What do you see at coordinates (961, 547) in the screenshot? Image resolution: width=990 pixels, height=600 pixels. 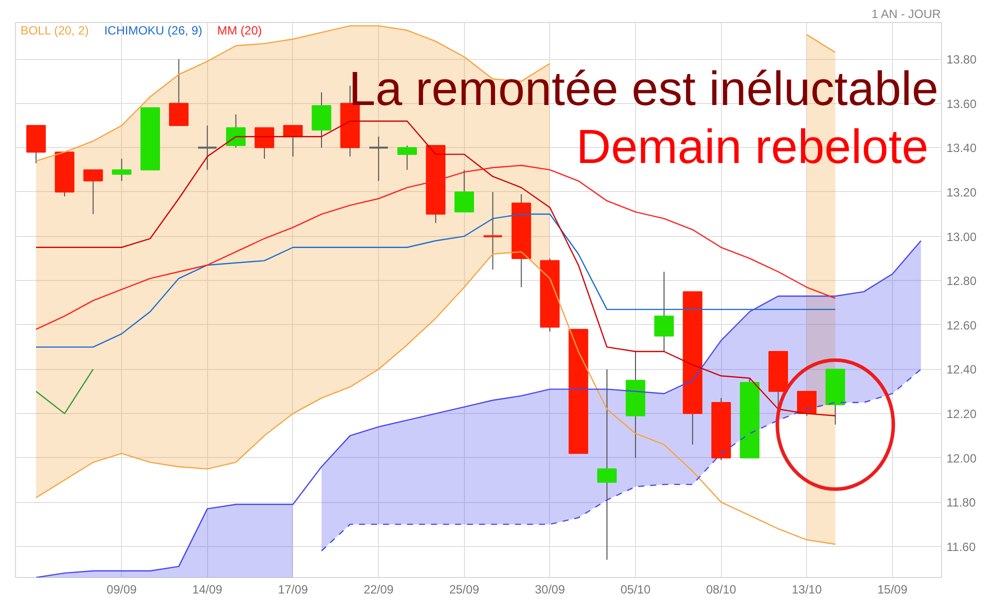 I see `y-tick-label: 11.60` at bounding box center [961, 547].